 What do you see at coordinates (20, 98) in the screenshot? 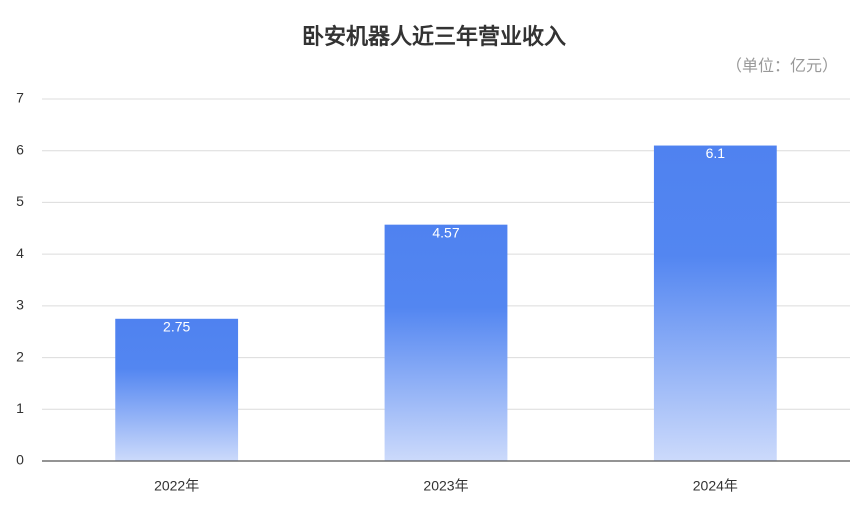
I see `y-tick-label: 7` at bounding box center [20, 98].